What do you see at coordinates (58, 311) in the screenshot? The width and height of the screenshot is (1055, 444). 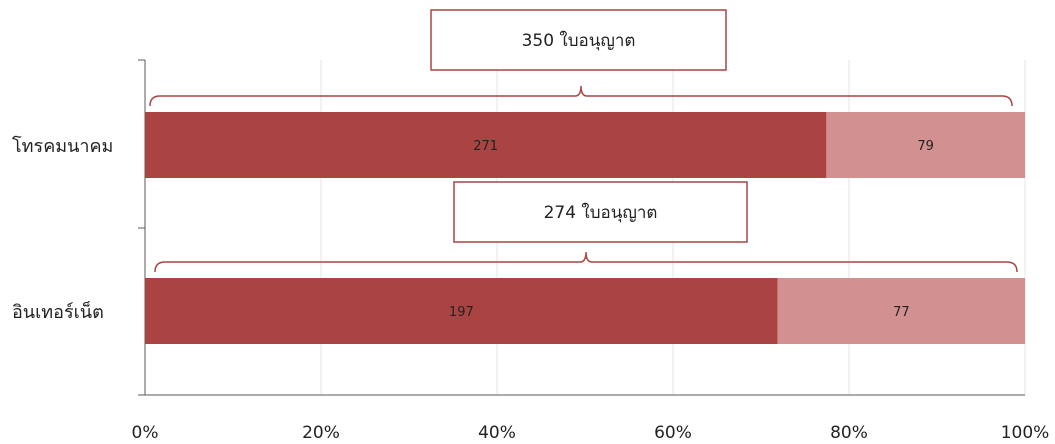 I see `category-label: อินเทอร์เน็ต` at bounding box center [58, 311].